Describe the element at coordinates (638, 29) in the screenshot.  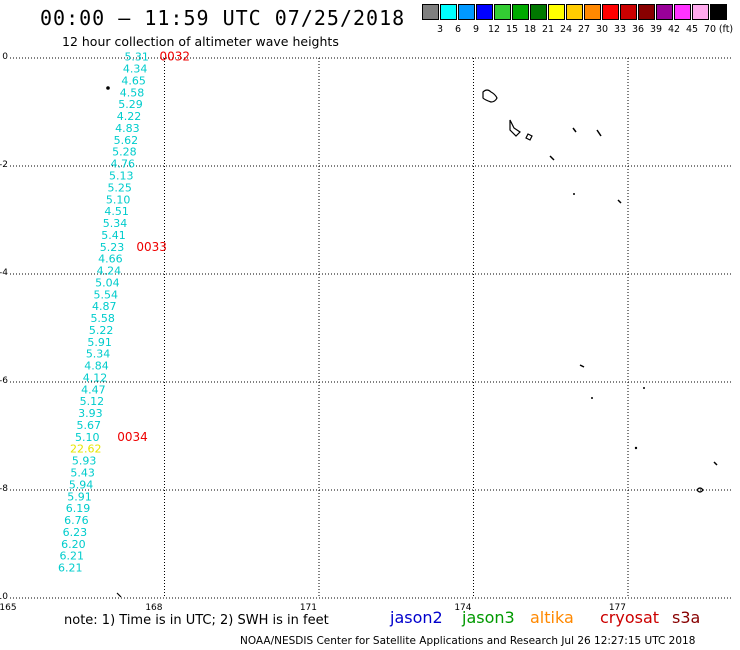
I see `scale-label: 36` at that location.